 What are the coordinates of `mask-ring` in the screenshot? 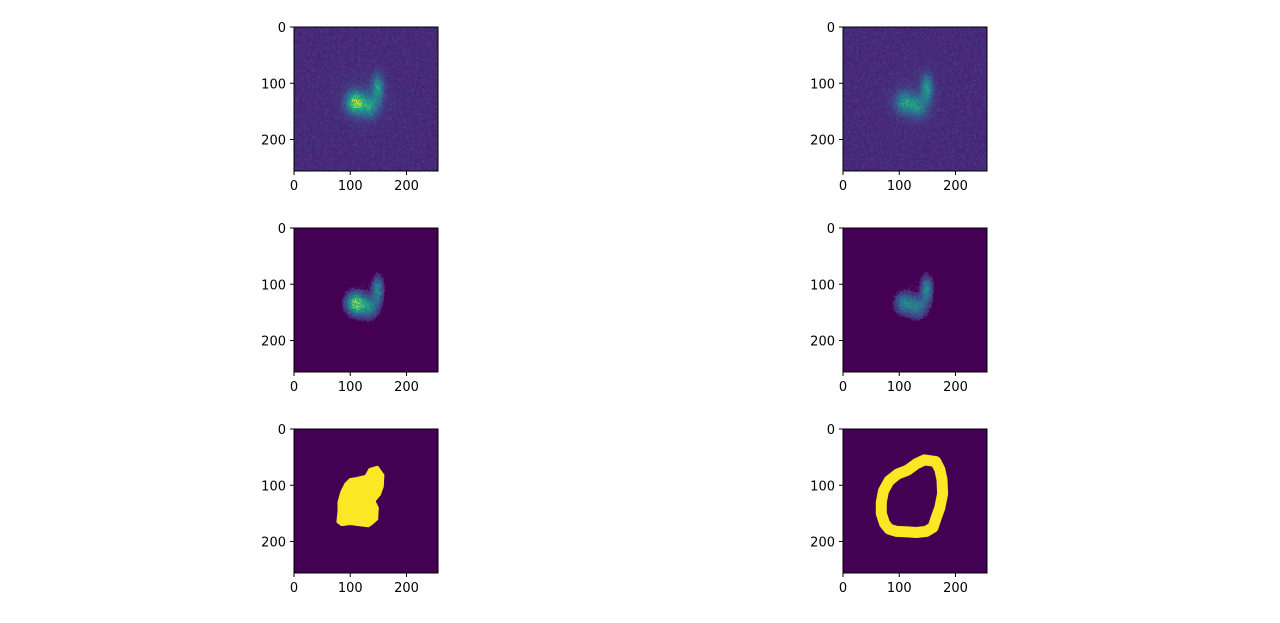 It's located at (912, 496).